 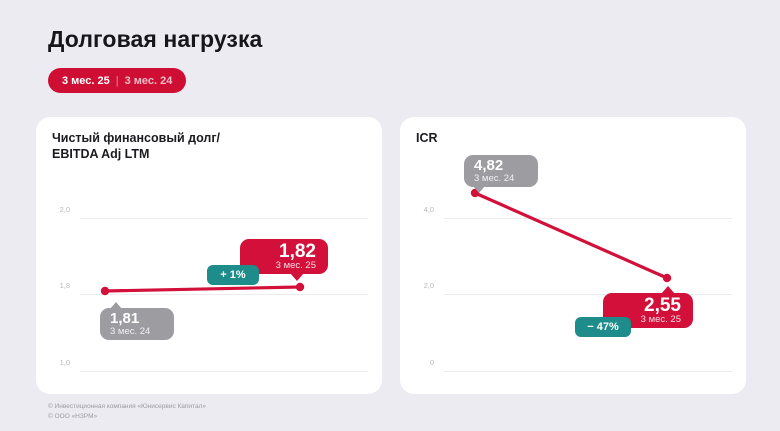 I want to click on chart-title-line-1: Чистый финансовый долг/, so click(x=136, y=138).